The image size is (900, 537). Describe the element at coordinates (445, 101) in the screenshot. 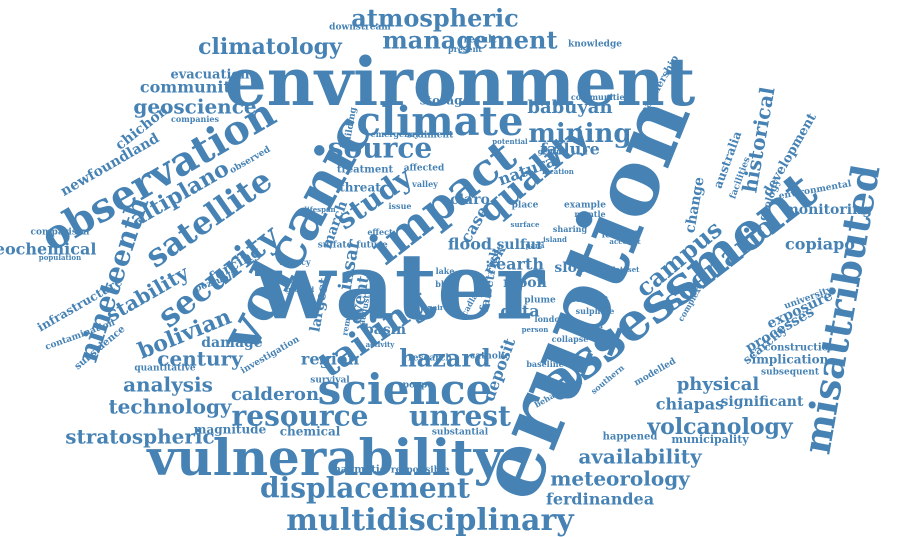

I see `word-storage: storage` at that location.